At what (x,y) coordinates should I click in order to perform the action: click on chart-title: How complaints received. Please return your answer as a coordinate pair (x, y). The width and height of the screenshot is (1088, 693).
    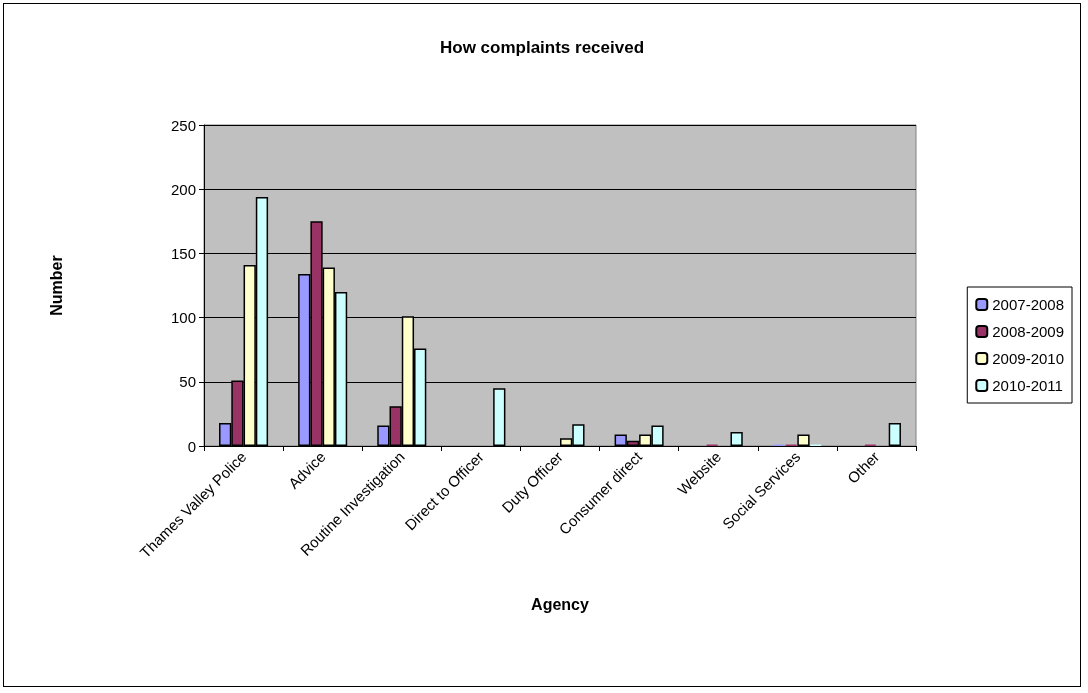
    Looking at the image, I should click on (542, 47).